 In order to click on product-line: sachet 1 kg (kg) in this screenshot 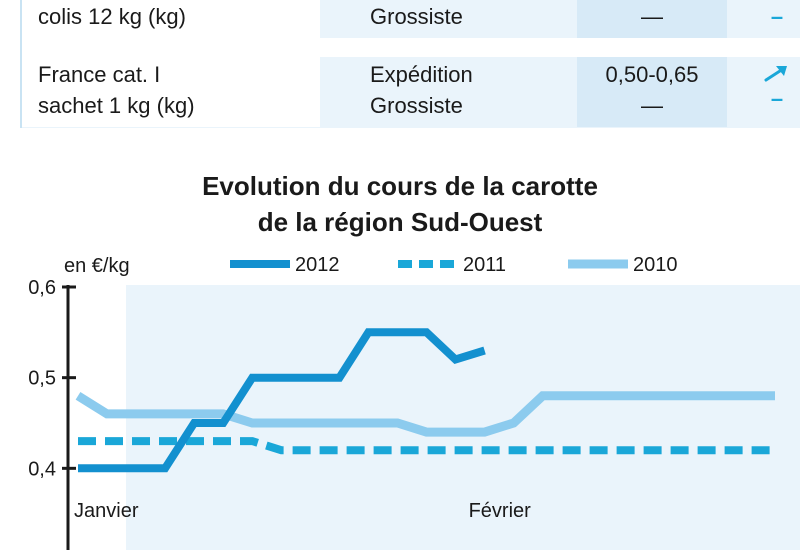, I will do `click(116, 105)`.